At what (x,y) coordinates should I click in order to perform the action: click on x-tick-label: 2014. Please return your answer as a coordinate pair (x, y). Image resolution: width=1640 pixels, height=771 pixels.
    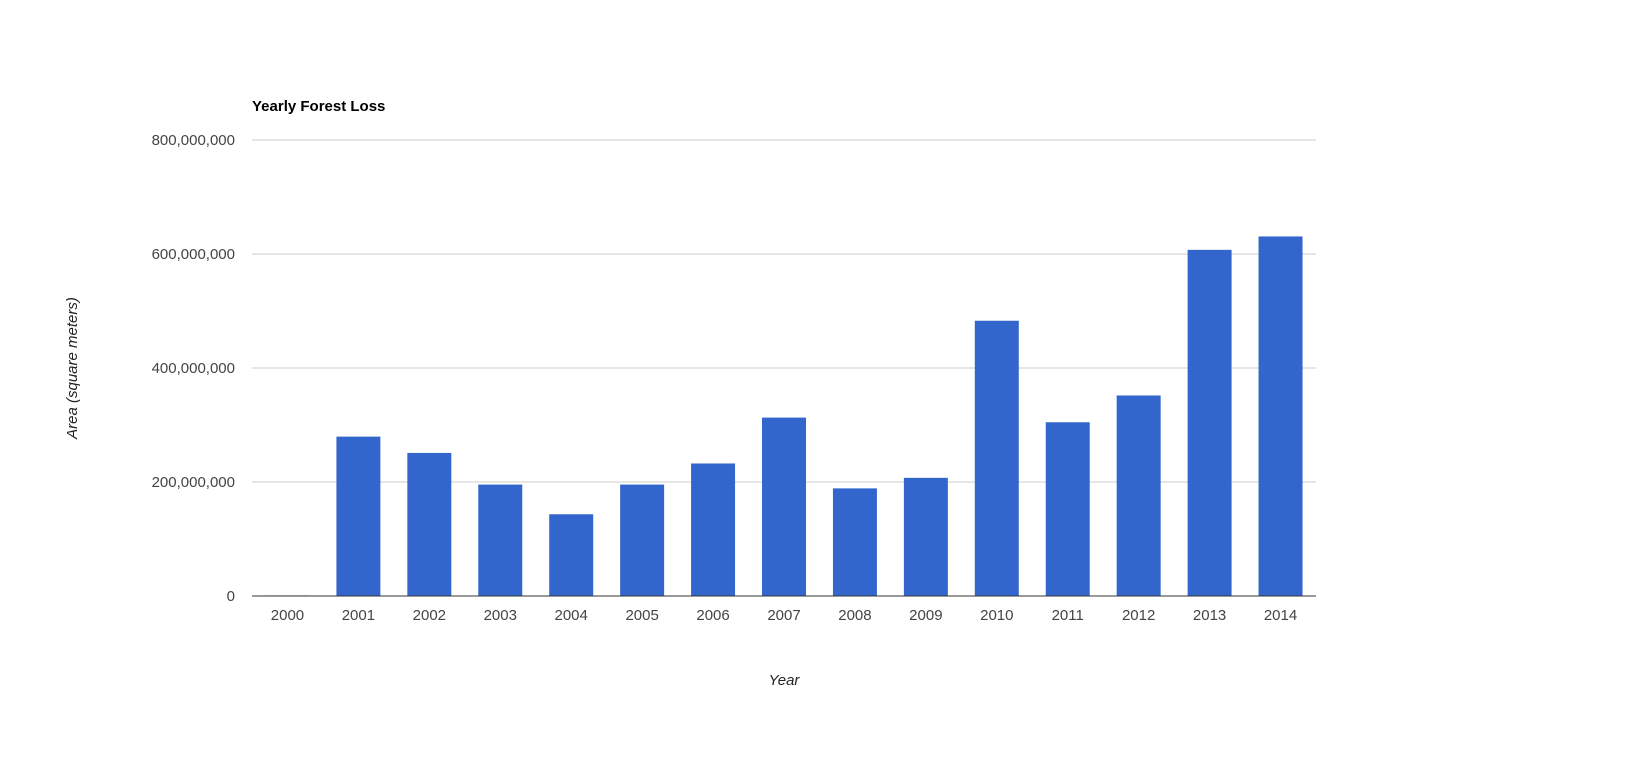
    Looking at the image, I should click on (1280, 615).